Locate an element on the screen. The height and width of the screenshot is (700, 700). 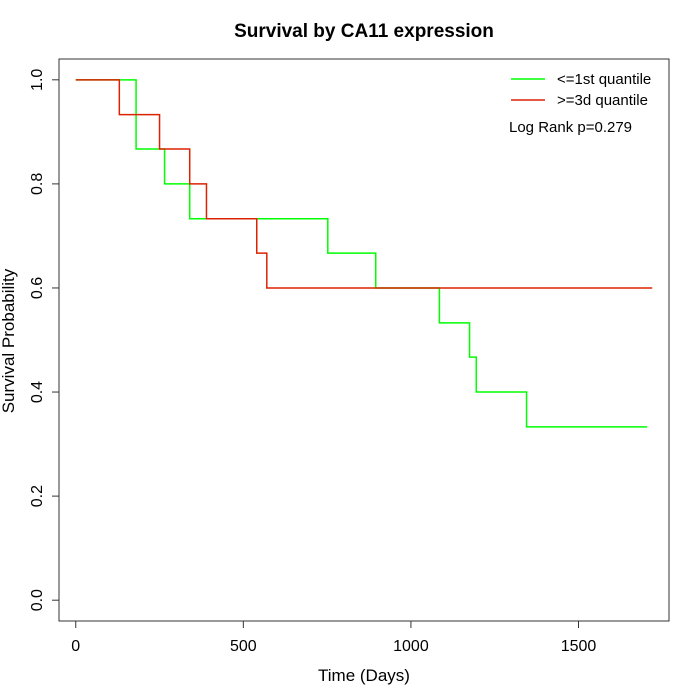
x-axis-title: Time (Days) is located at coordinates (364, 675).